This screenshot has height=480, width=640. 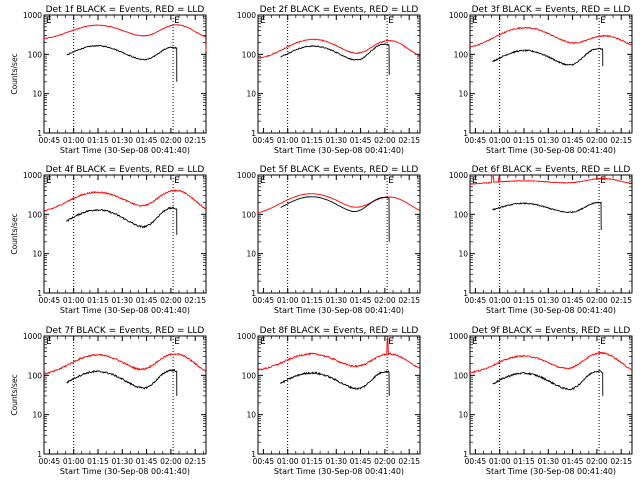 I want to click on chart-title: Det 9f BLACK = Events, RED = LLD, so click(x=551, y=331).